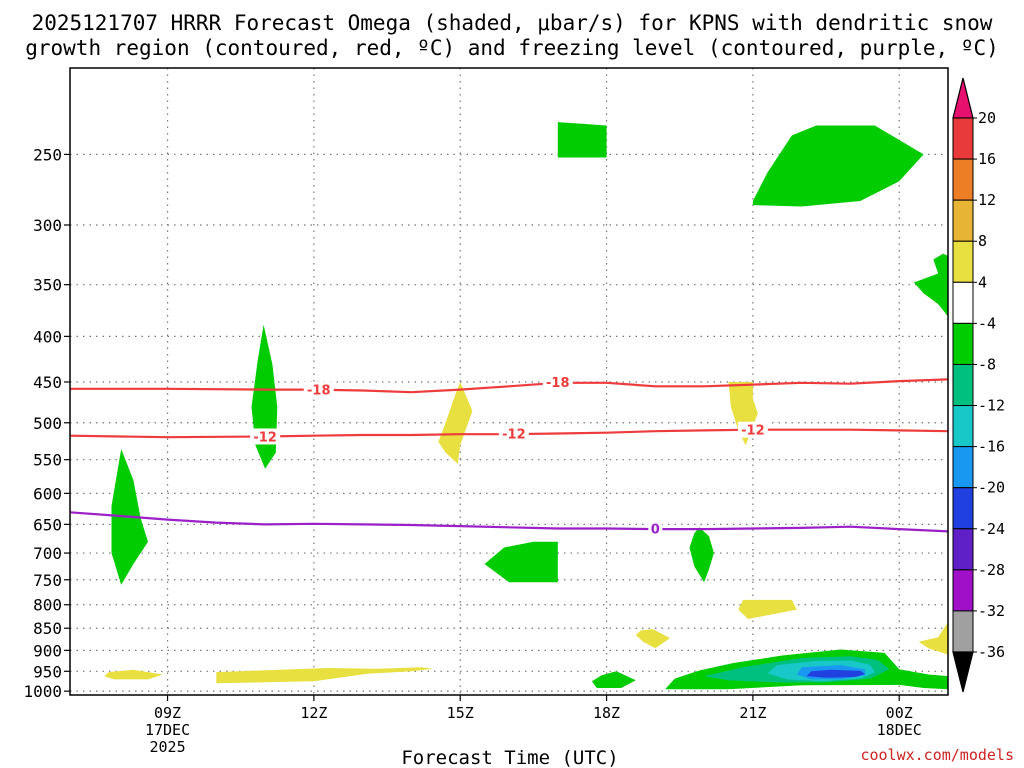 The width and height of the screenshot is (1024, 768). I want to click on omega-region-19-class4, so click(325, 675).